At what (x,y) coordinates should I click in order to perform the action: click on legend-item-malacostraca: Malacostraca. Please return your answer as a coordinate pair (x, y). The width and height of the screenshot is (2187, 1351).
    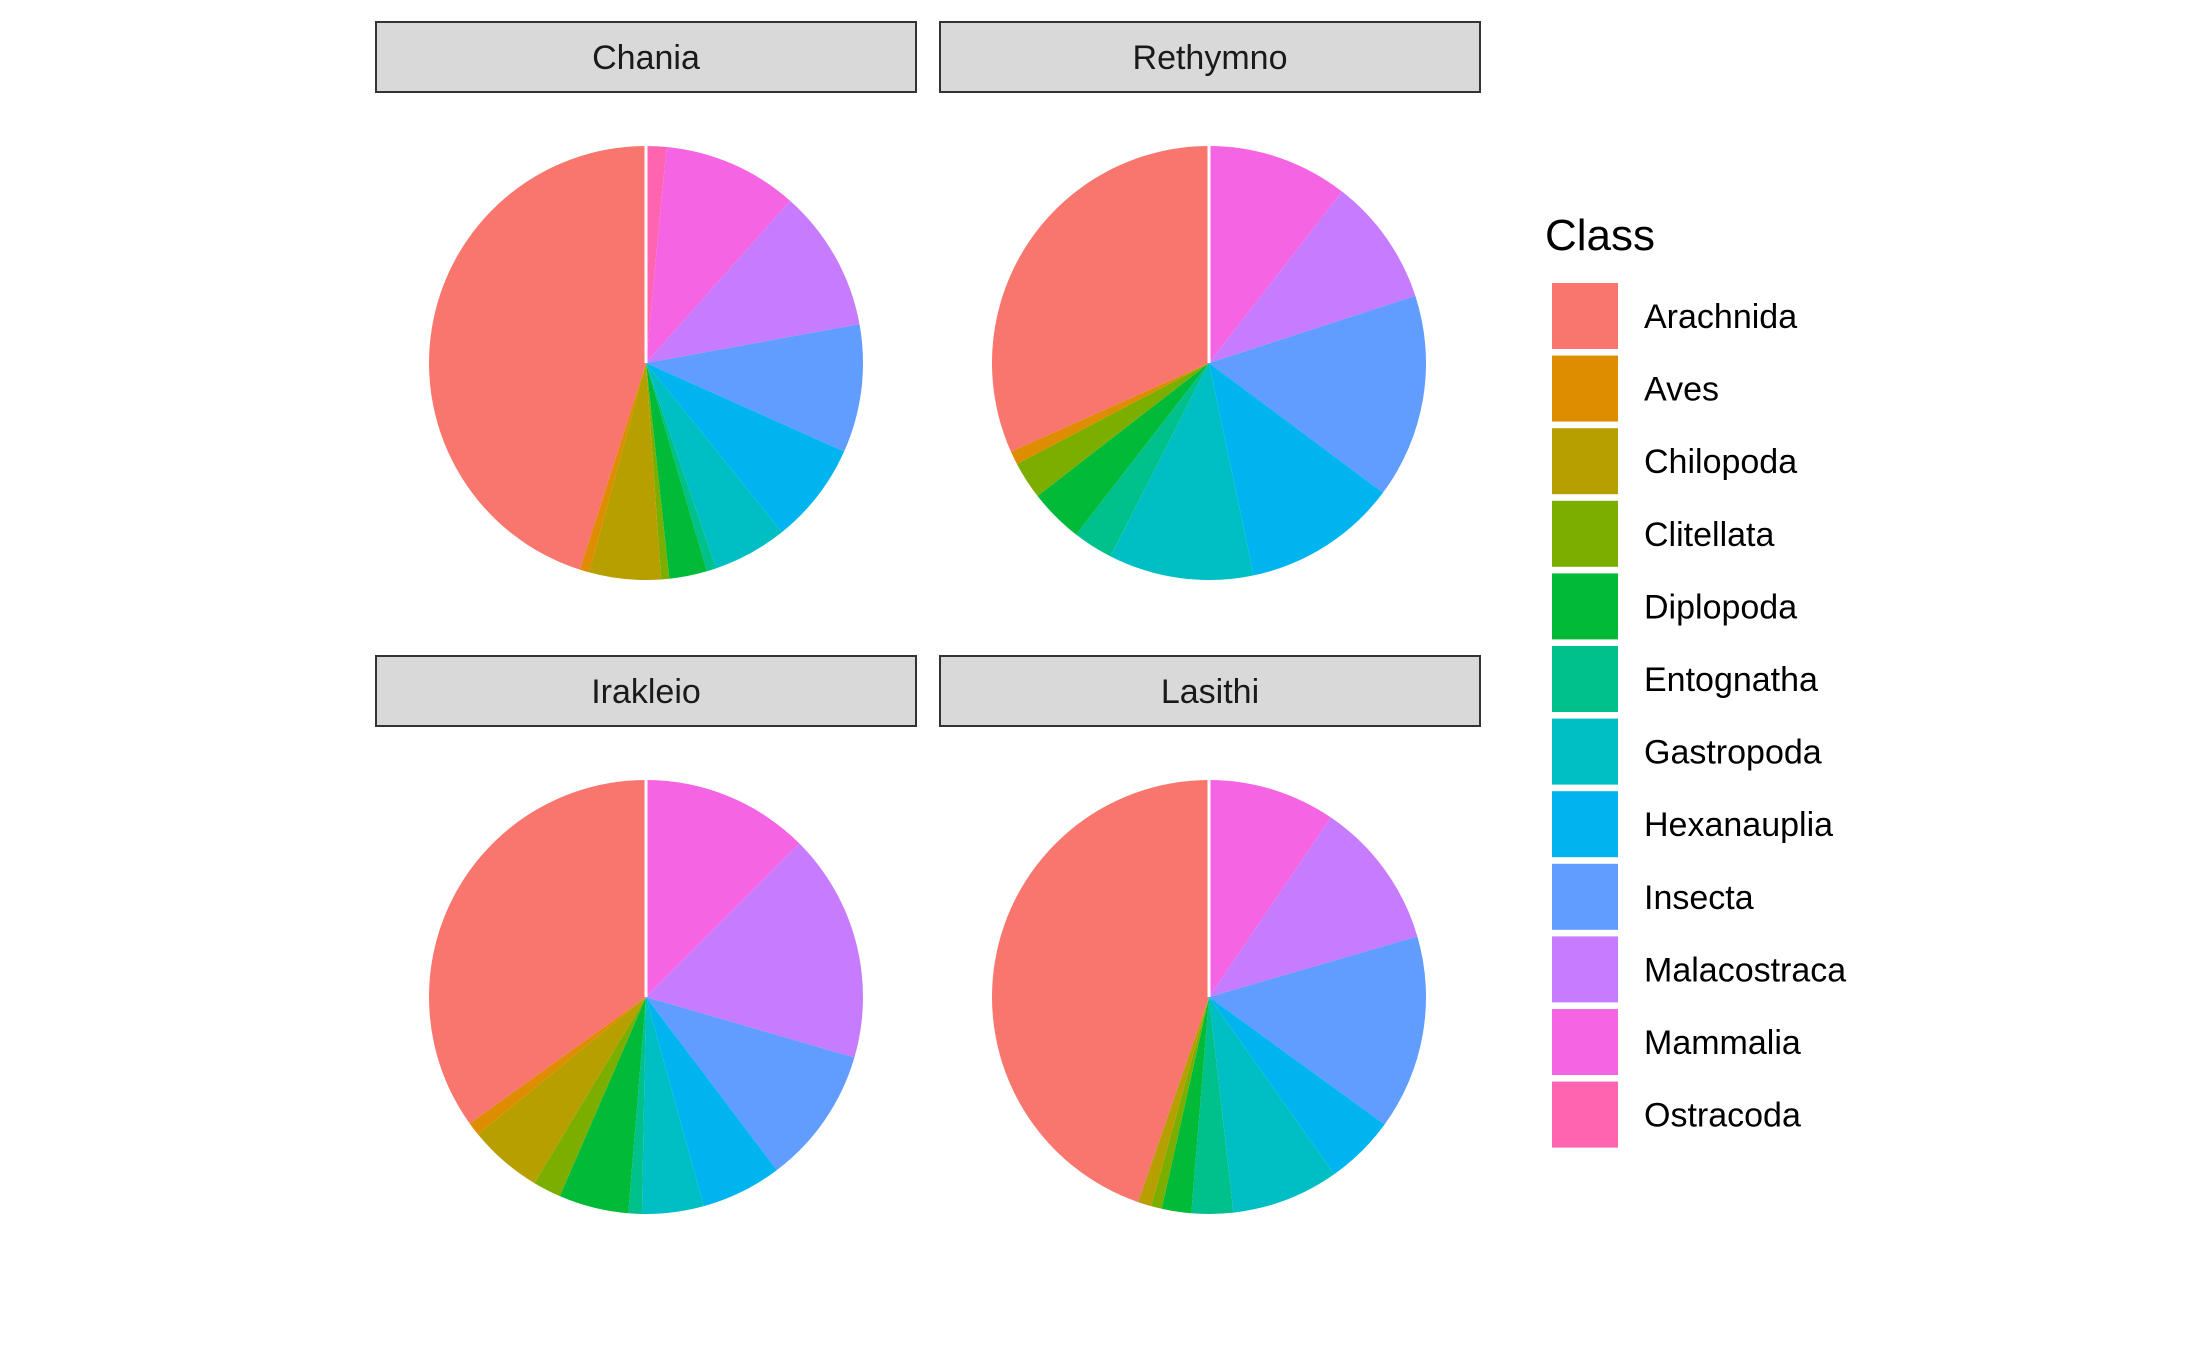
    Looking at the image, I should click on (1699, 969).